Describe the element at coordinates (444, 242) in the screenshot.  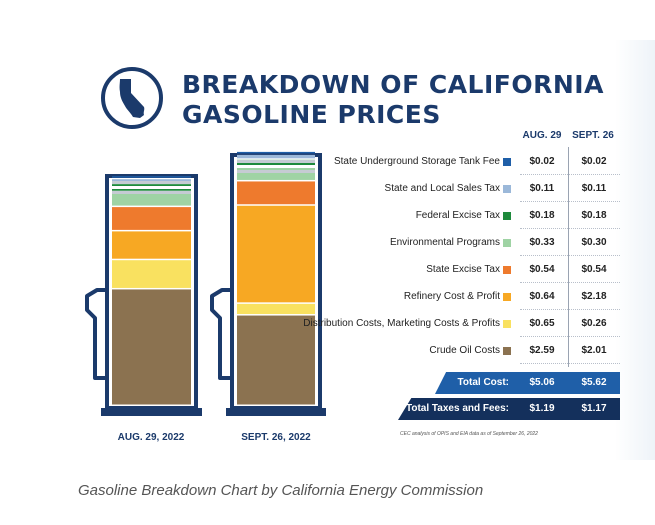
I see `row-label: Environmental Programs` at that location.